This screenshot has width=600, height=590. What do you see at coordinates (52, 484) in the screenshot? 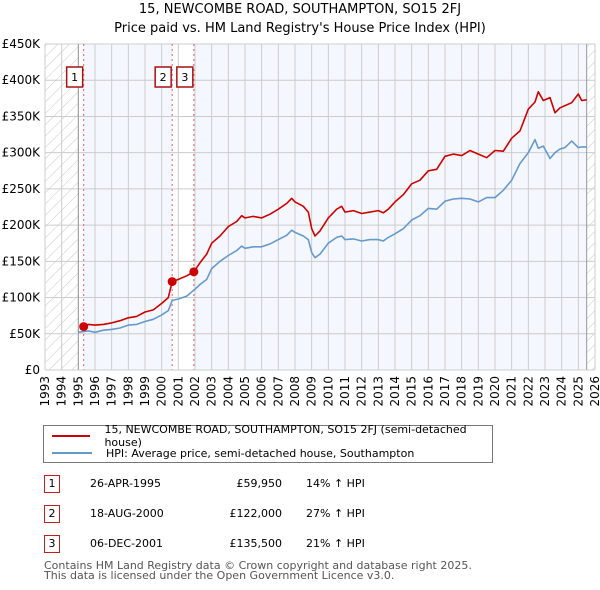
I see `transaction-number-badge: 1` at bounding box center [52, 484].